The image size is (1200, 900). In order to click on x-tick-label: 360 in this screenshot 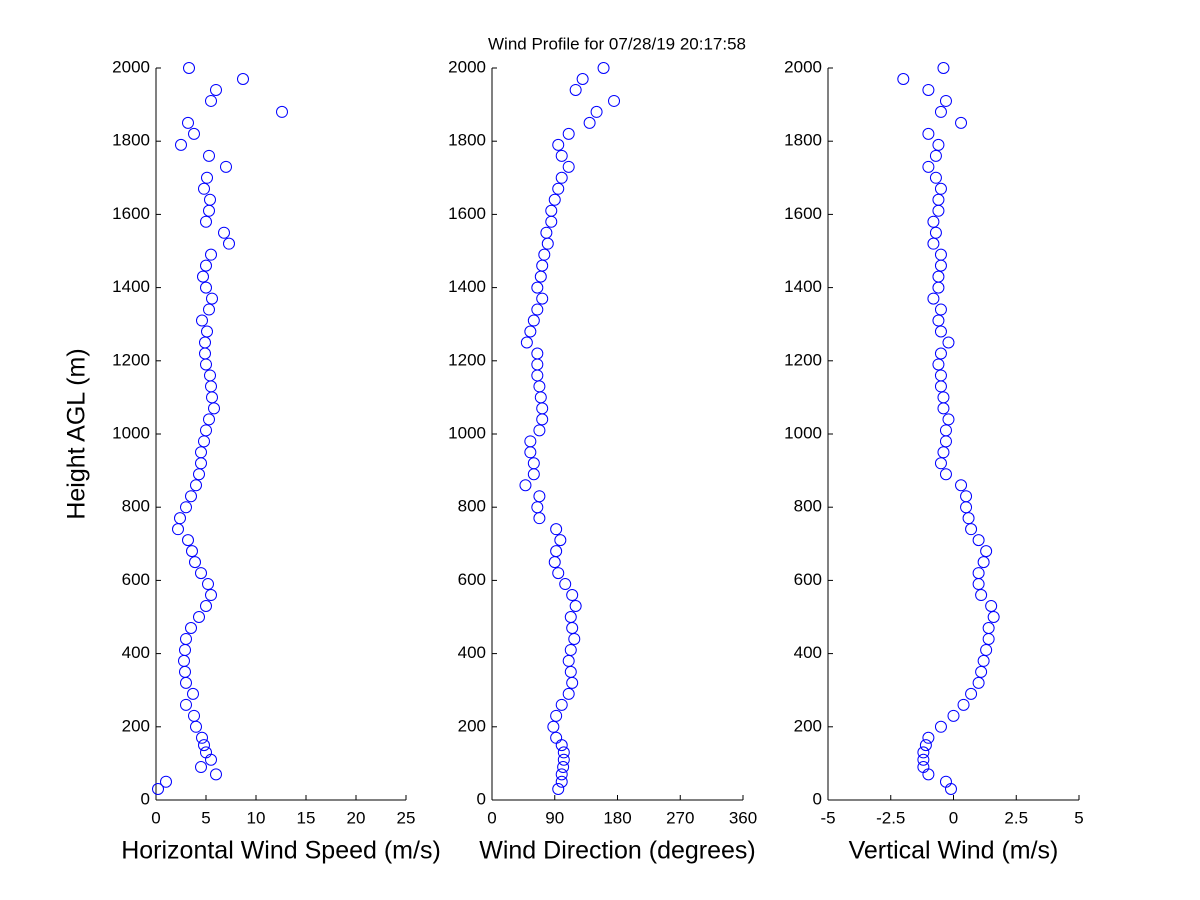, I will do `click(743, 817)`.